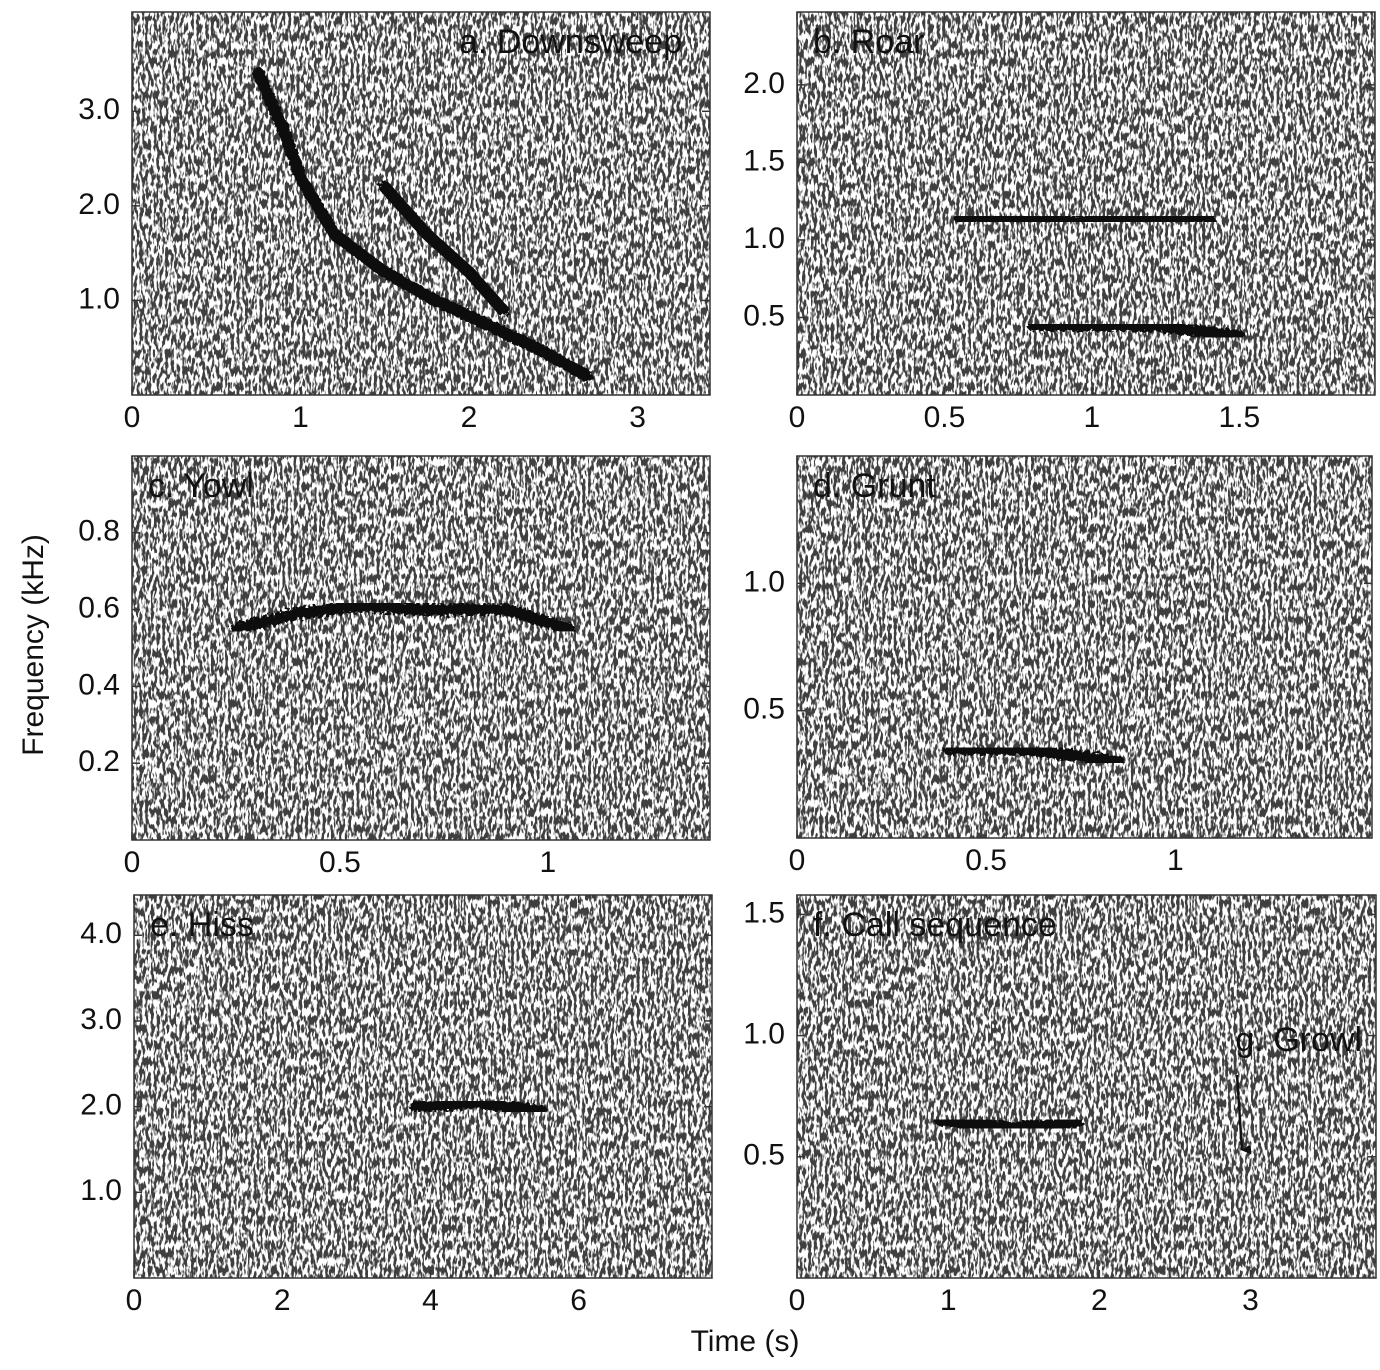 This screenshot has height=1370, width=1380. What do you see at coordinates (33, 645) in the screenshot?
I see `y-axis-label: Frequency (kHz)` at bounding box center [33, 645].